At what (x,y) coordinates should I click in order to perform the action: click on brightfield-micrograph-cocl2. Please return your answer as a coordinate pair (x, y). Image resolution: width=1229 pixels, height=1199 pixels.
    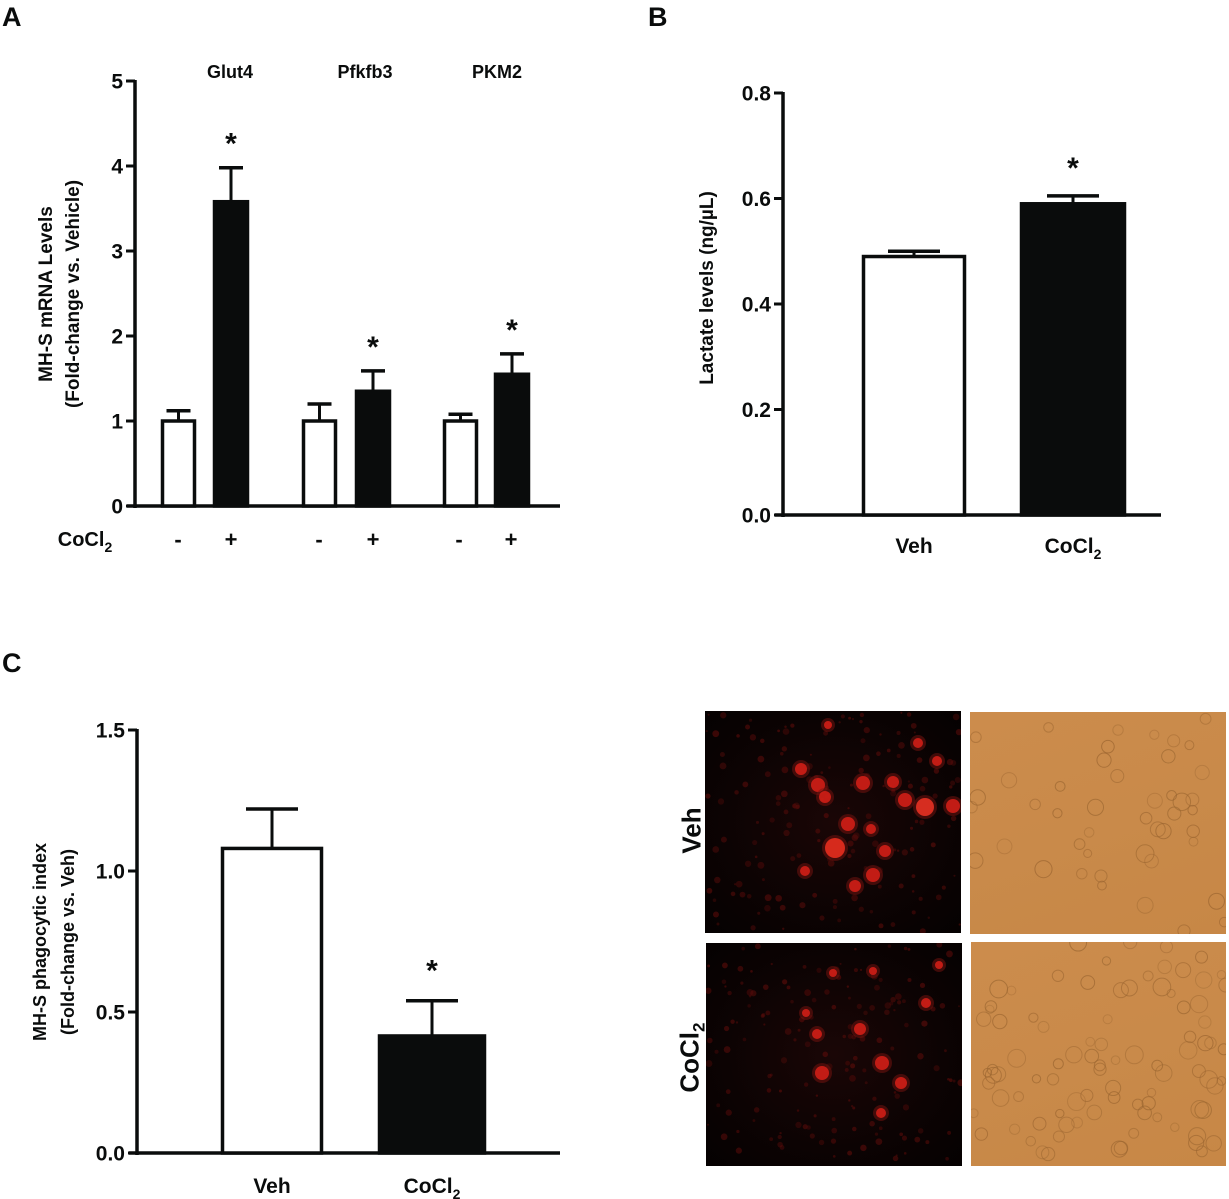
    Looking at the image, I should click on (1098, 1054).